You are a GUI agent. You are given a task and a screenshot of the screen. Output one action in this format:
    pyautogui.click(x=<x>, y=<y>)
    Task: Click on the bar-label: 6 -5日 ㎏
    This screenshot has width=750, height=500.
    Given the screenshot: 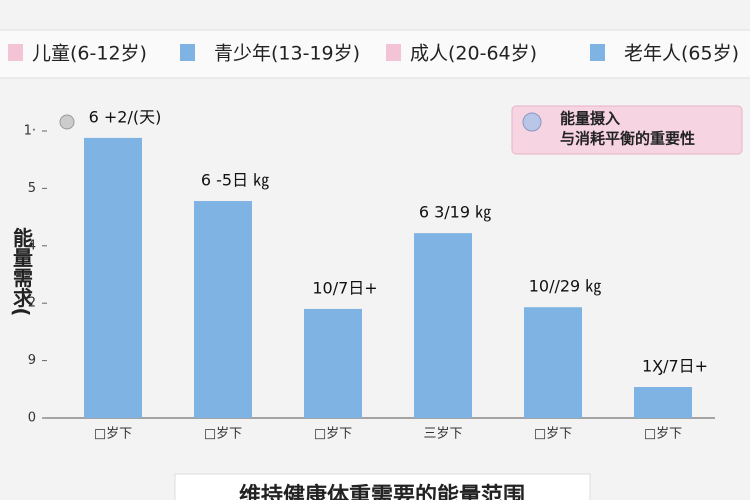 What is the action you would take?
    pyautogui.click(x=235, y=180)
    